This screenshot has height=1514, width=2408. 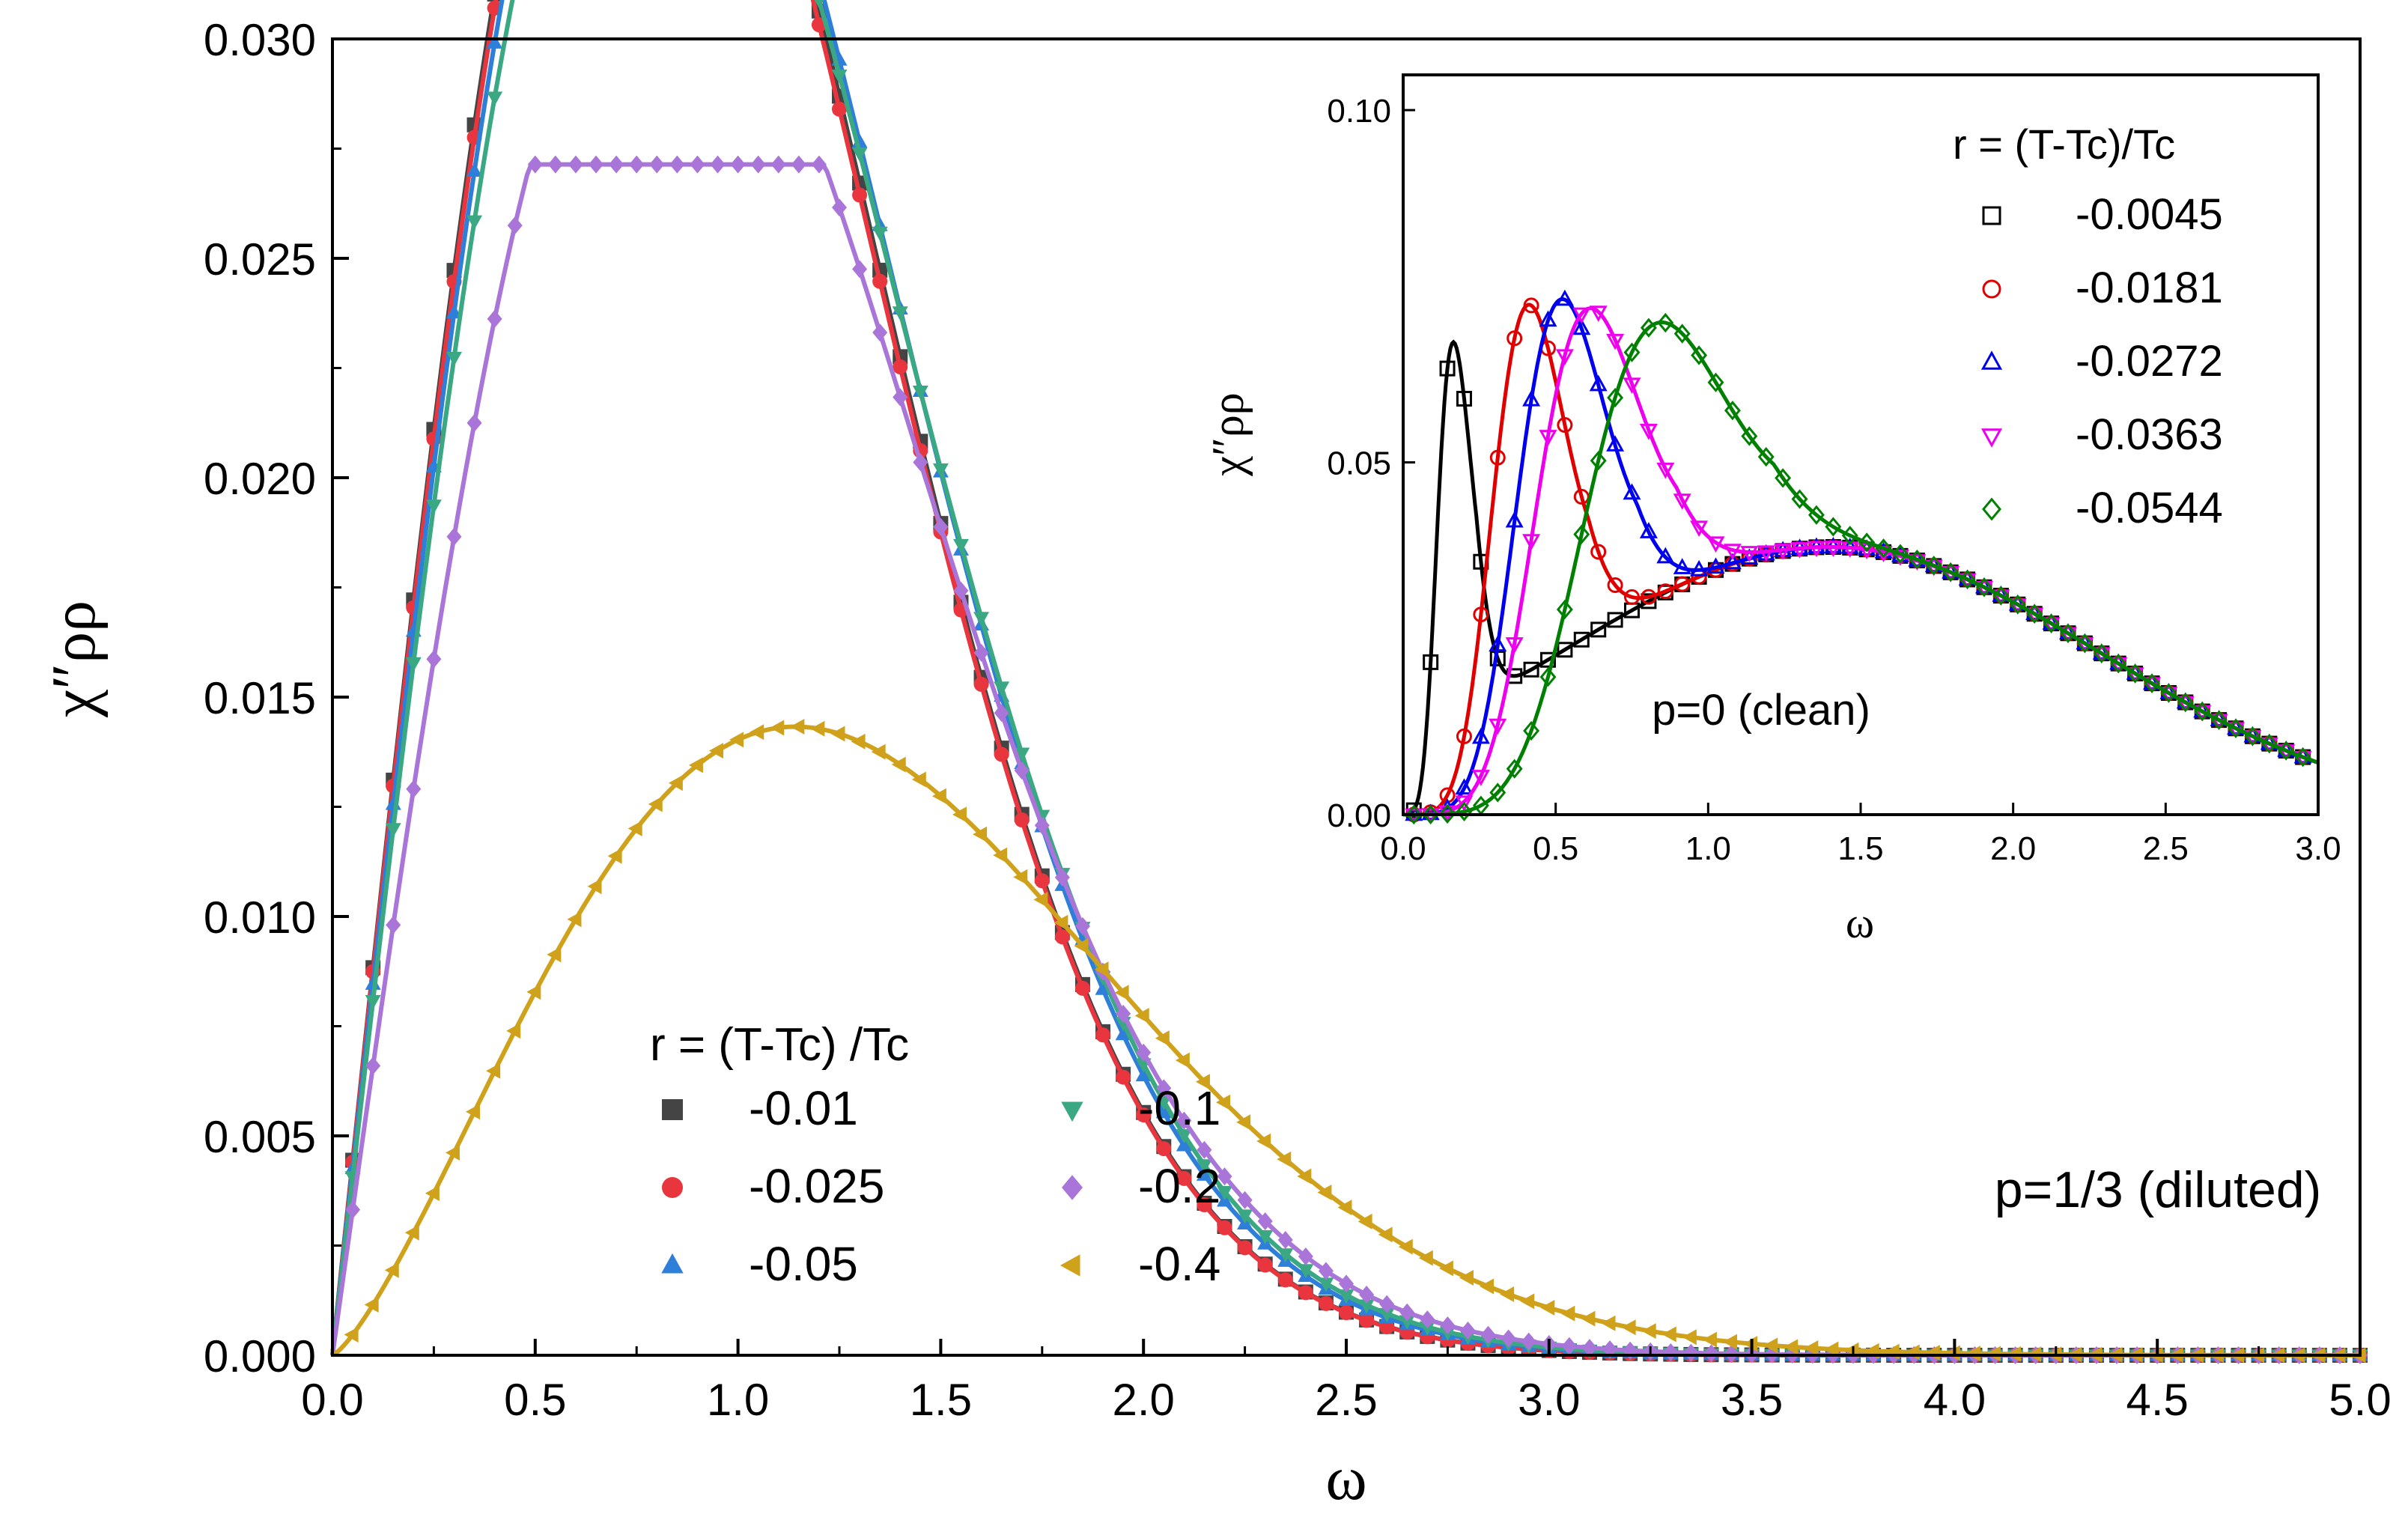 What do you see at coordinates (2166, 848) in the screenshot?
I see `inset-x-tick-label: 2.5` at bounding box center [2166, 848].